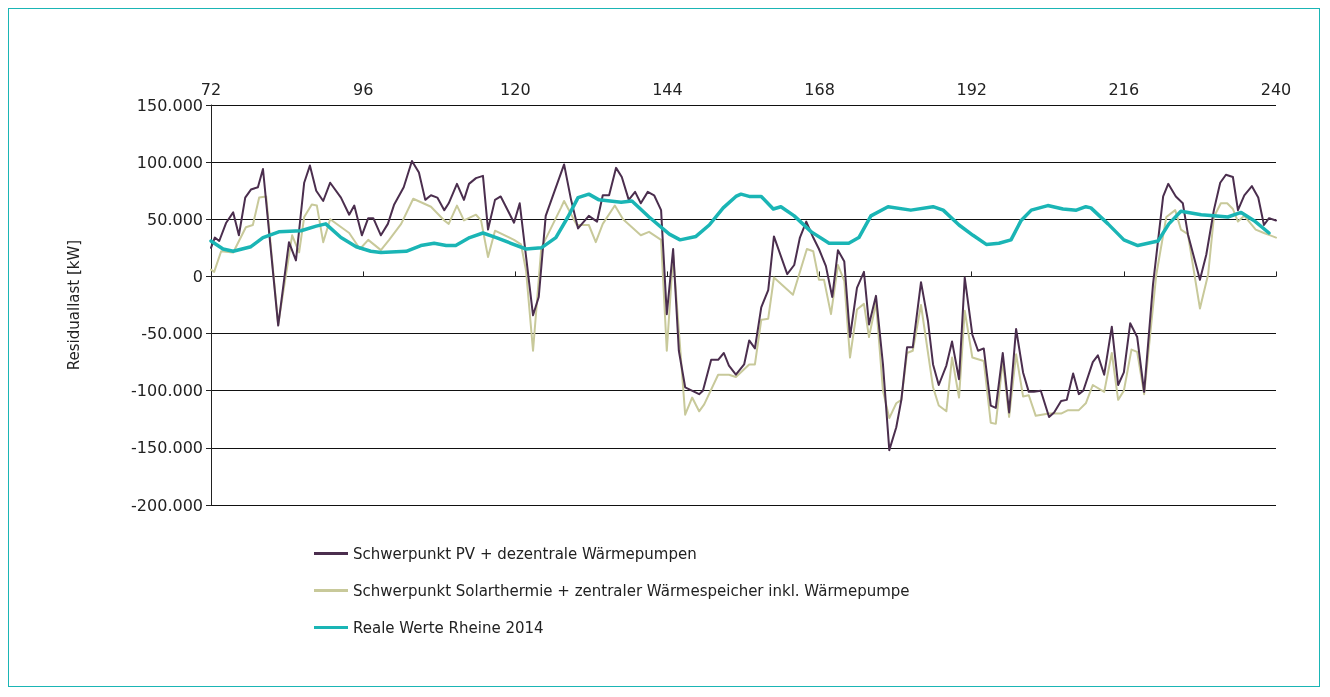  What do you see at coordinates (631, 590) in the screenshot?
I see `legend-label: Schwerpunkt Solarthermie + zentraler Wärmespeicher inkl. Wärmepumpe` at bounding box center [631, 590].